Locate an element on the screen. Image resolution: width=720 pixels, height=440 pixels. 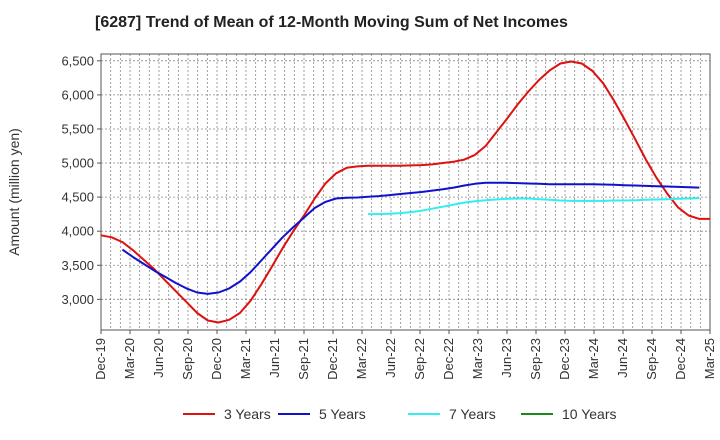
series-line is located at coordinates (534, 206).